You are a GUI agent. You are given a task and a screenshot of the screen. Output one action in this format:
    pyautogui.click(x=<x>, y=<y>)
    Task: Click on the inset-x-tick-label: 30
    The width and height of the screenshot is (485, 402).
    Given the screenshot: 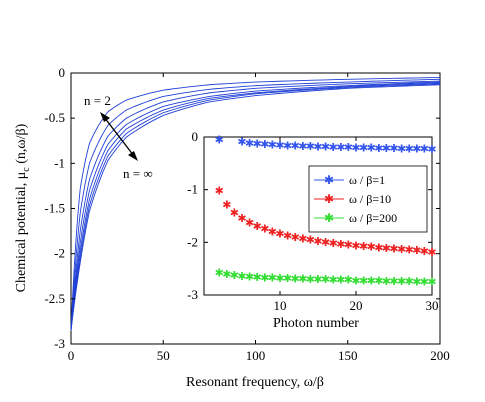 What is the action you would take?
    pyautogui.click(x=432, y=305)
    